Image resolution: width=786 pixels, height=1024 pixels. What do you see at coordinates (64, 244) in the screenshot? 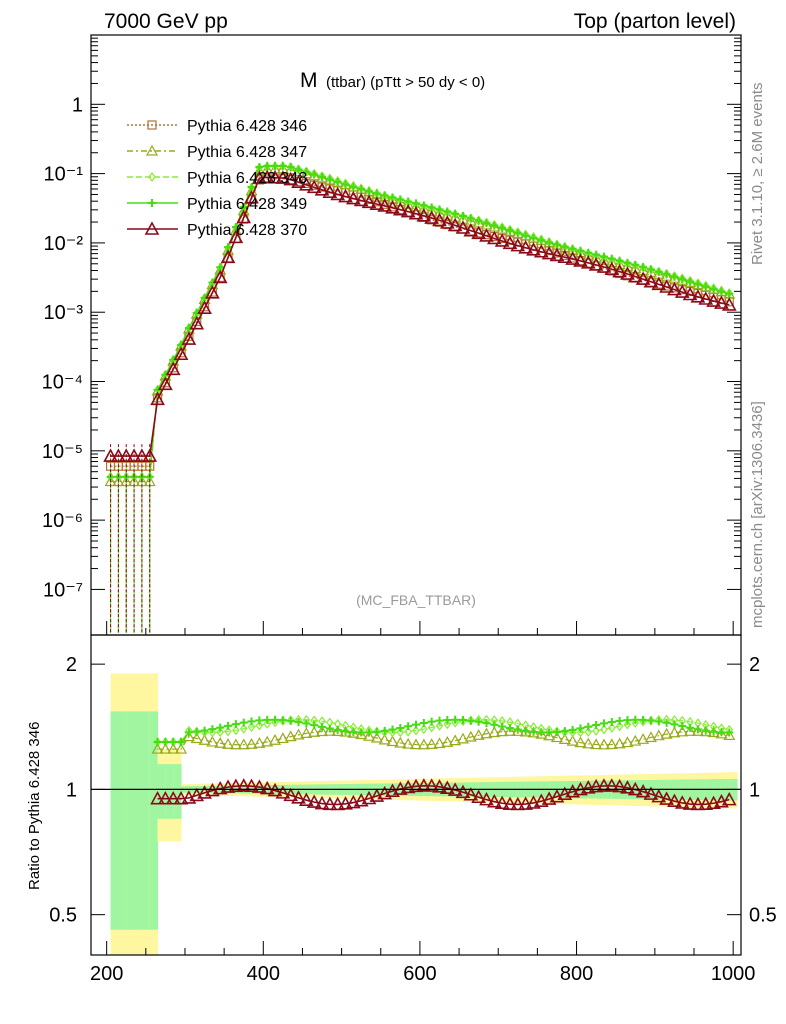
I see `main-ytick-label-2: 10⁻²` at bounding box center [64, 244].